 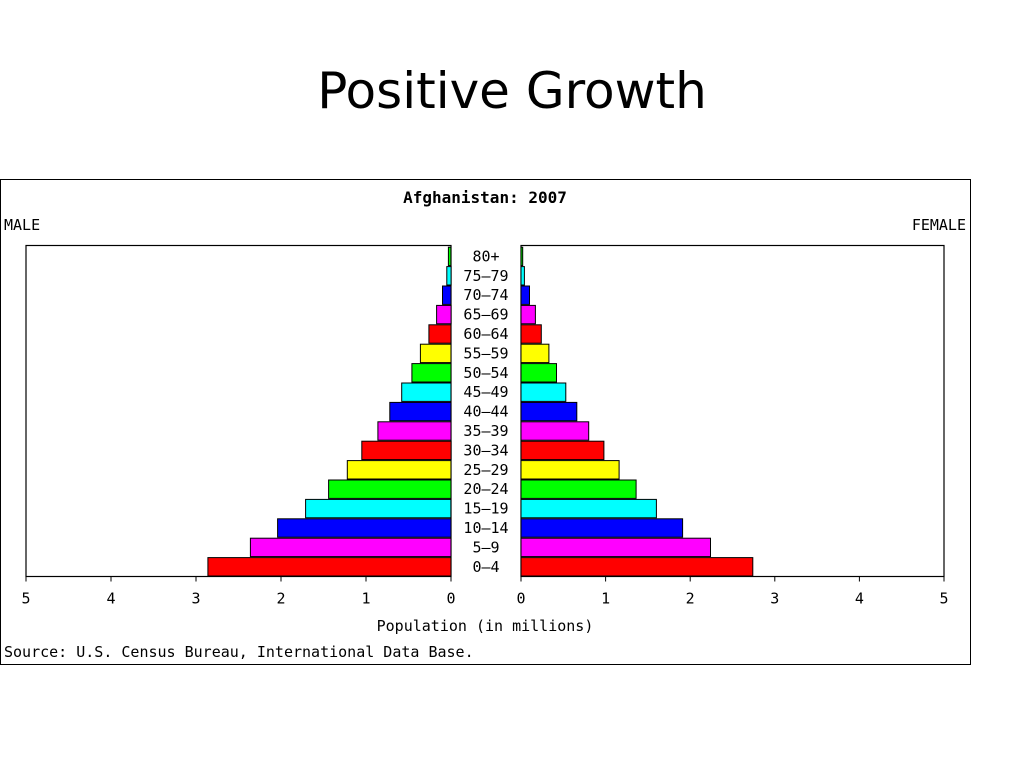 I want to click on age-label-40-44: 40–44, so click(x=485, y=412).